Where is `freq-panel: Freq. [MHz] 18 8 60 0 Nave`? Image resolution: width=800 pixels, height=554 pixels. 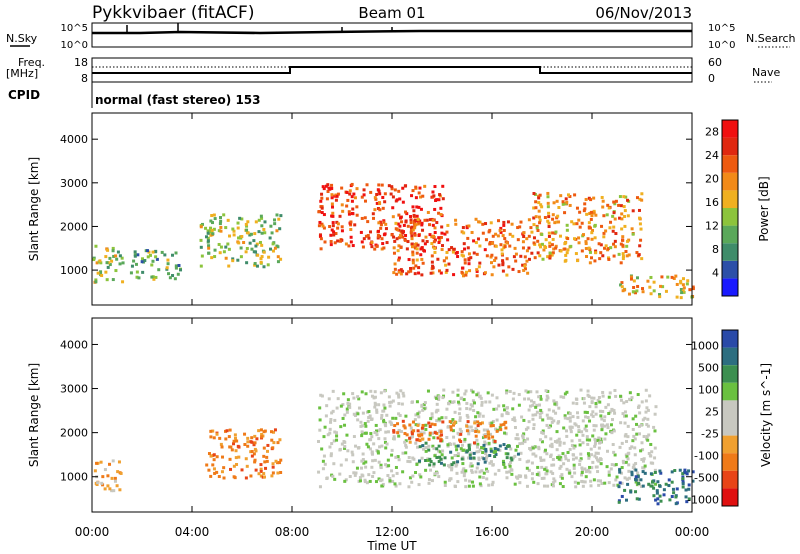
freq-panel: Freq. [MHz] 18 8 60 0 Nave is located at coordinates (393, 70).